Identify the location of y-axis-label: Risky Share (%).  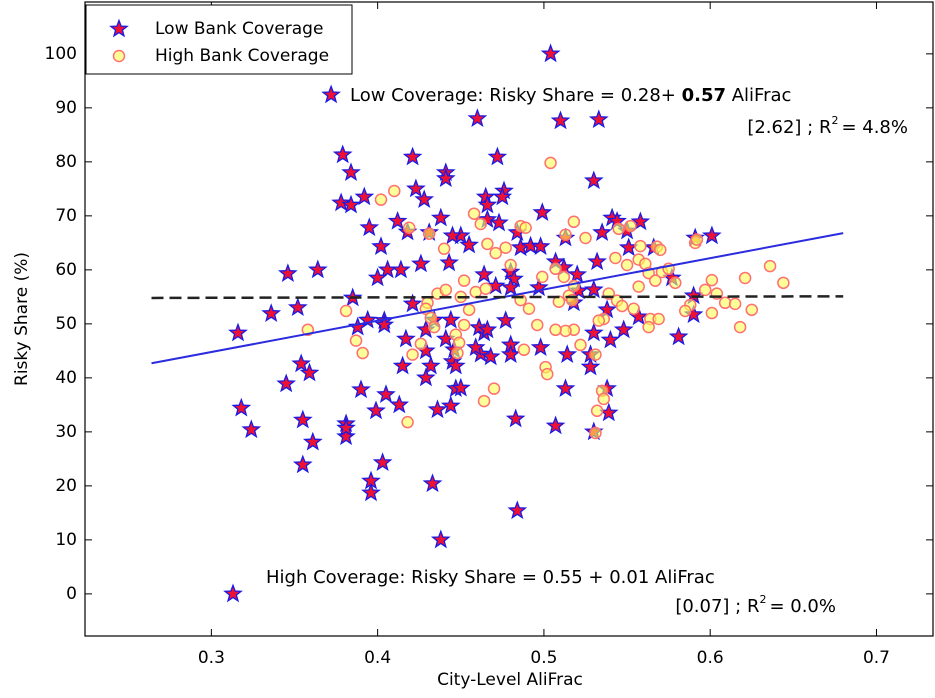
(22, 319).